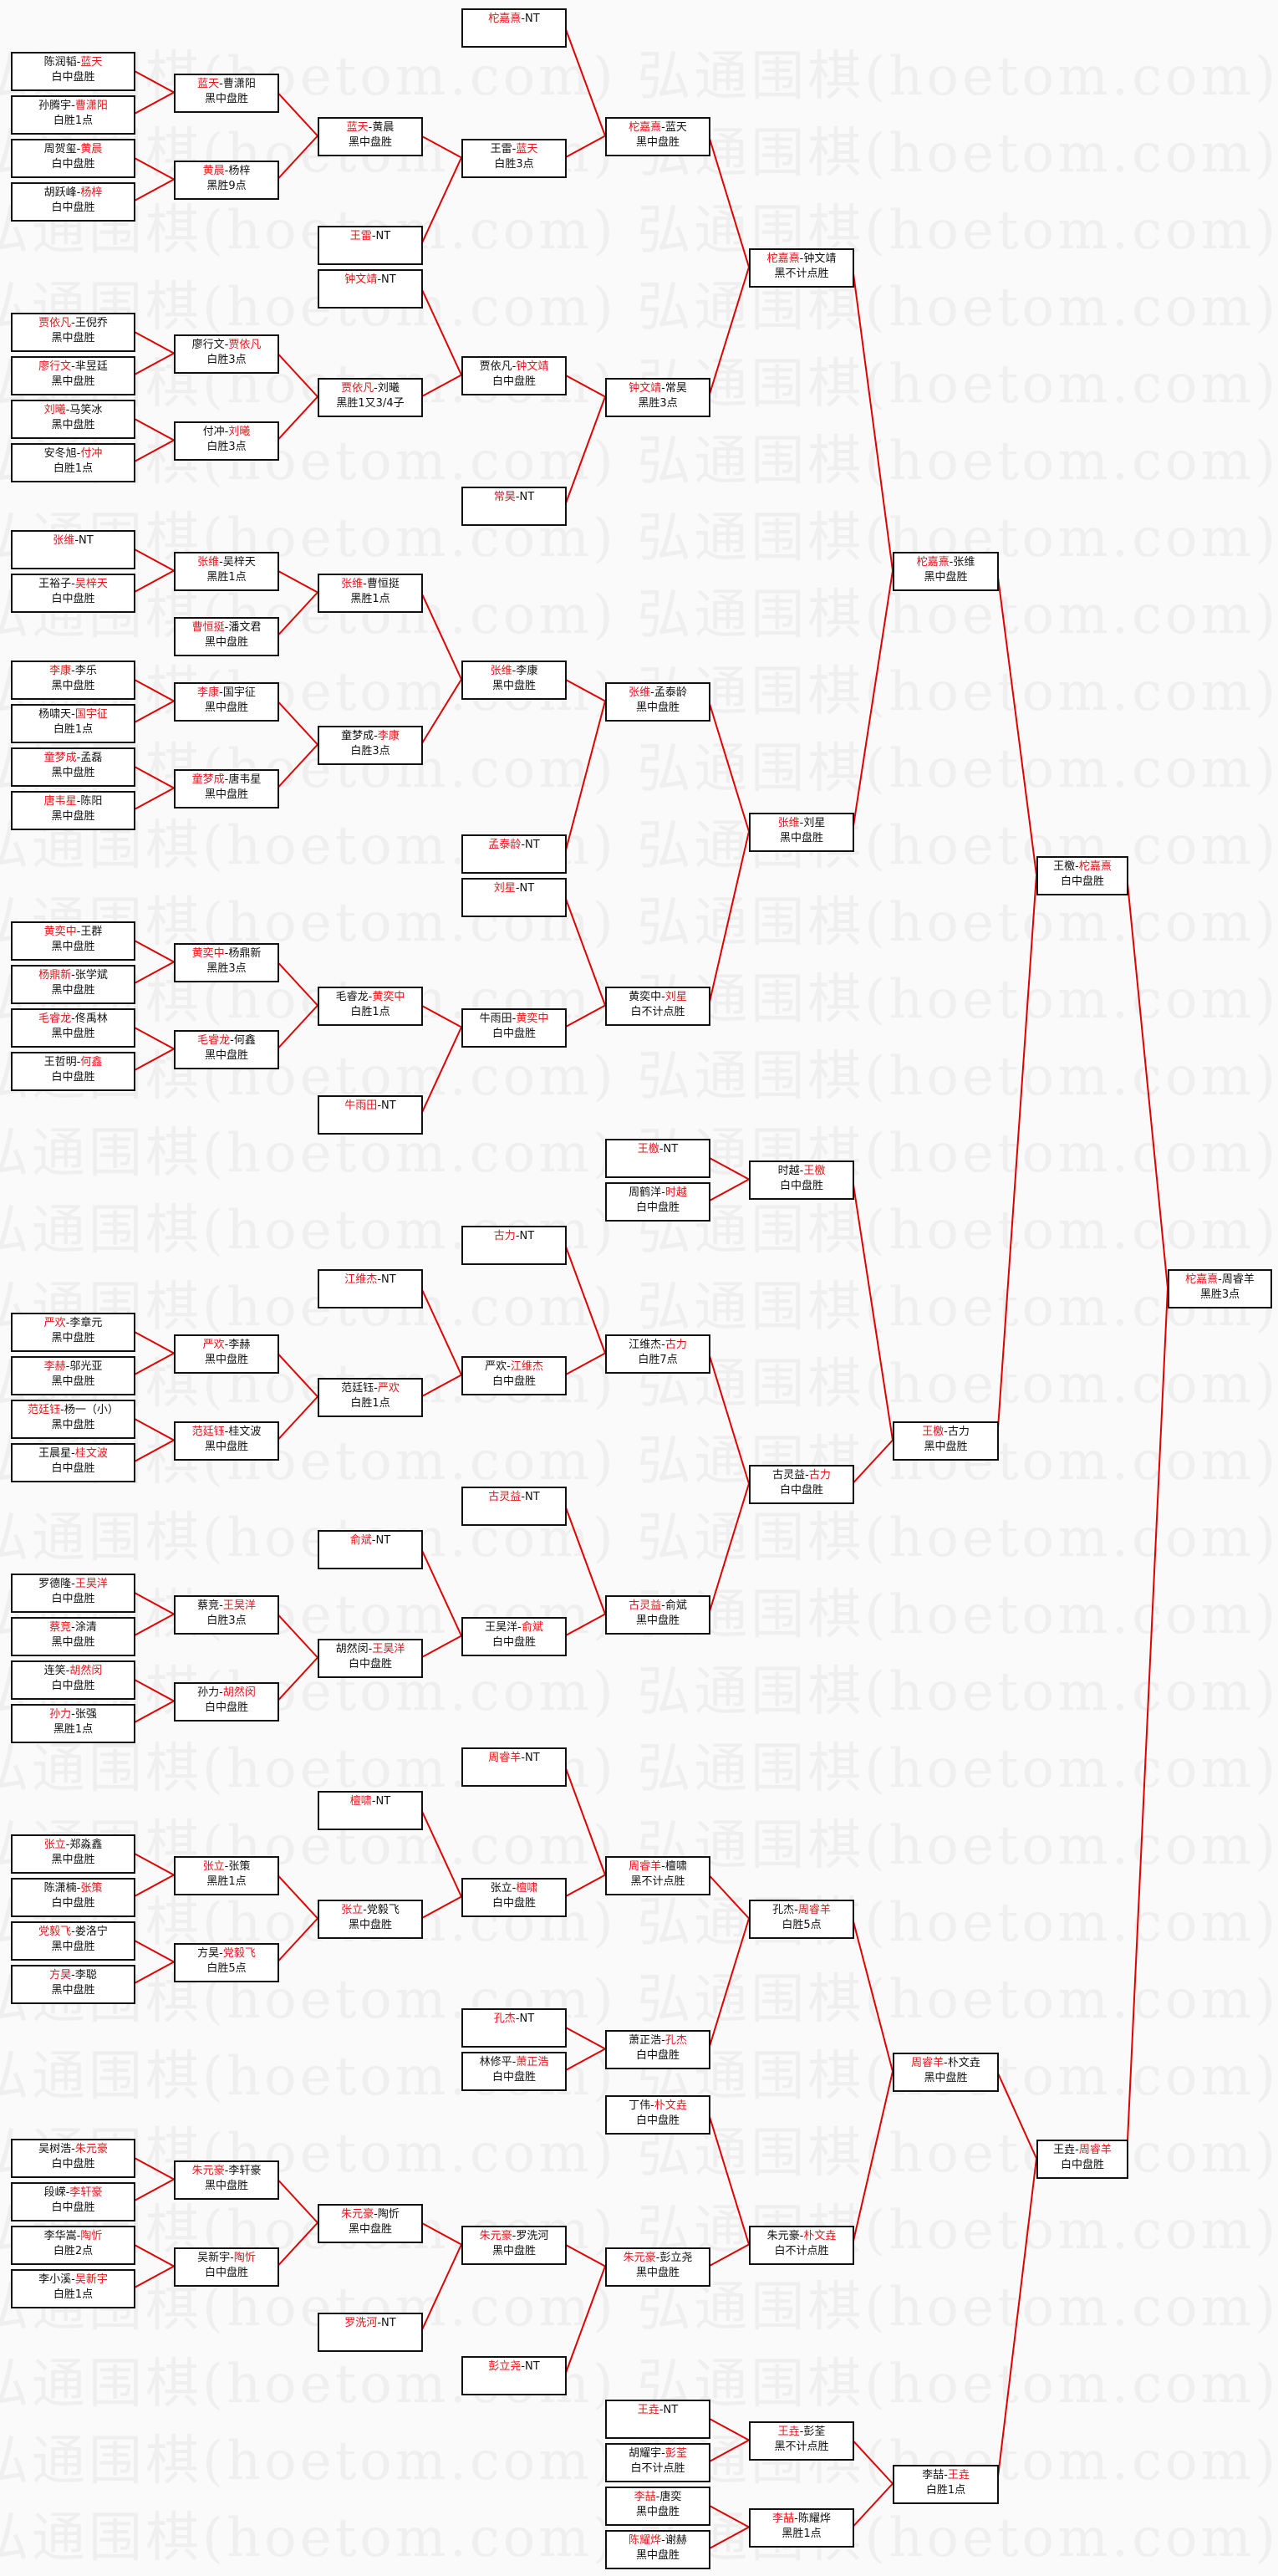 The width and height of the screenshot is (1278, 2576). I want to click on winner-name: 李轩豪, so click(86, 2192).